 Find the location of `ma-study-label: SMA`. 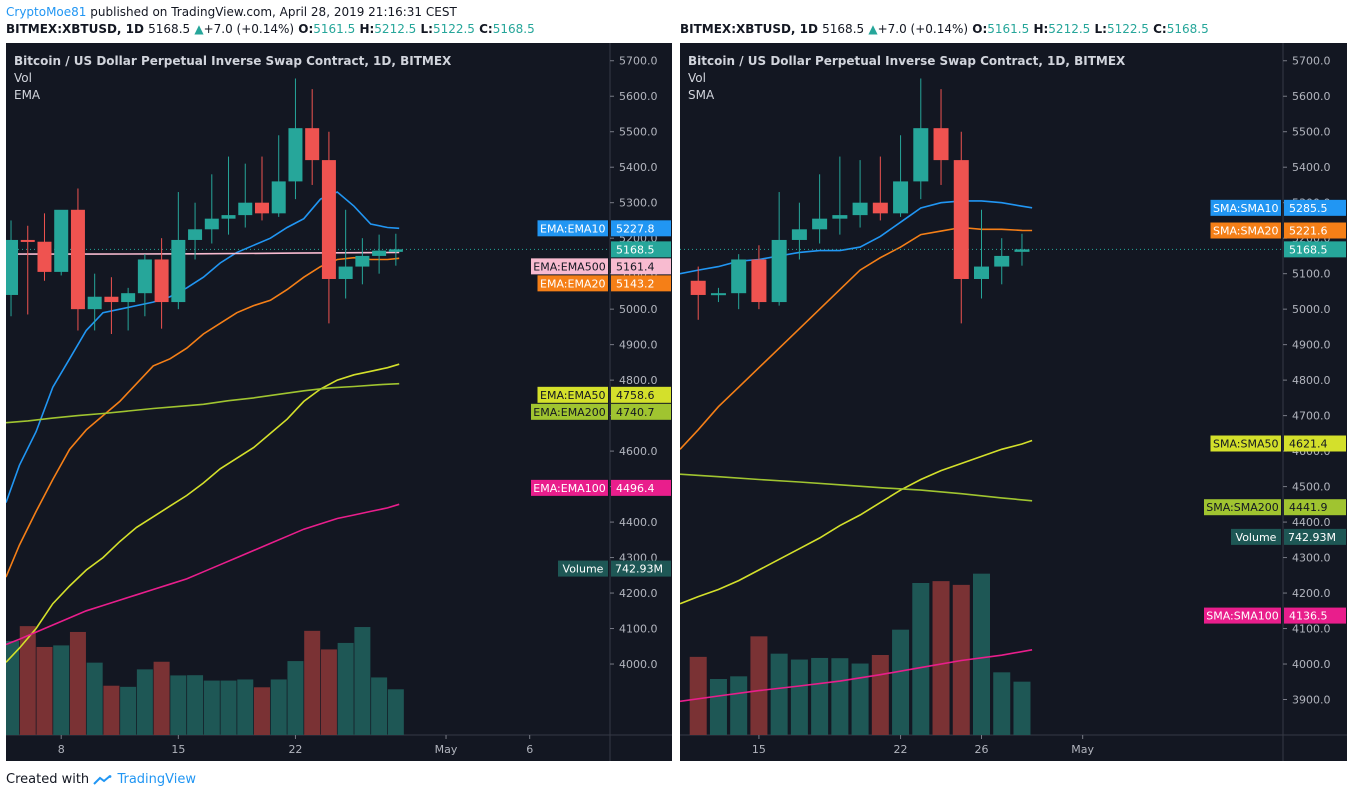

ma-study-label: SMA is located at coordinates (701, 95).